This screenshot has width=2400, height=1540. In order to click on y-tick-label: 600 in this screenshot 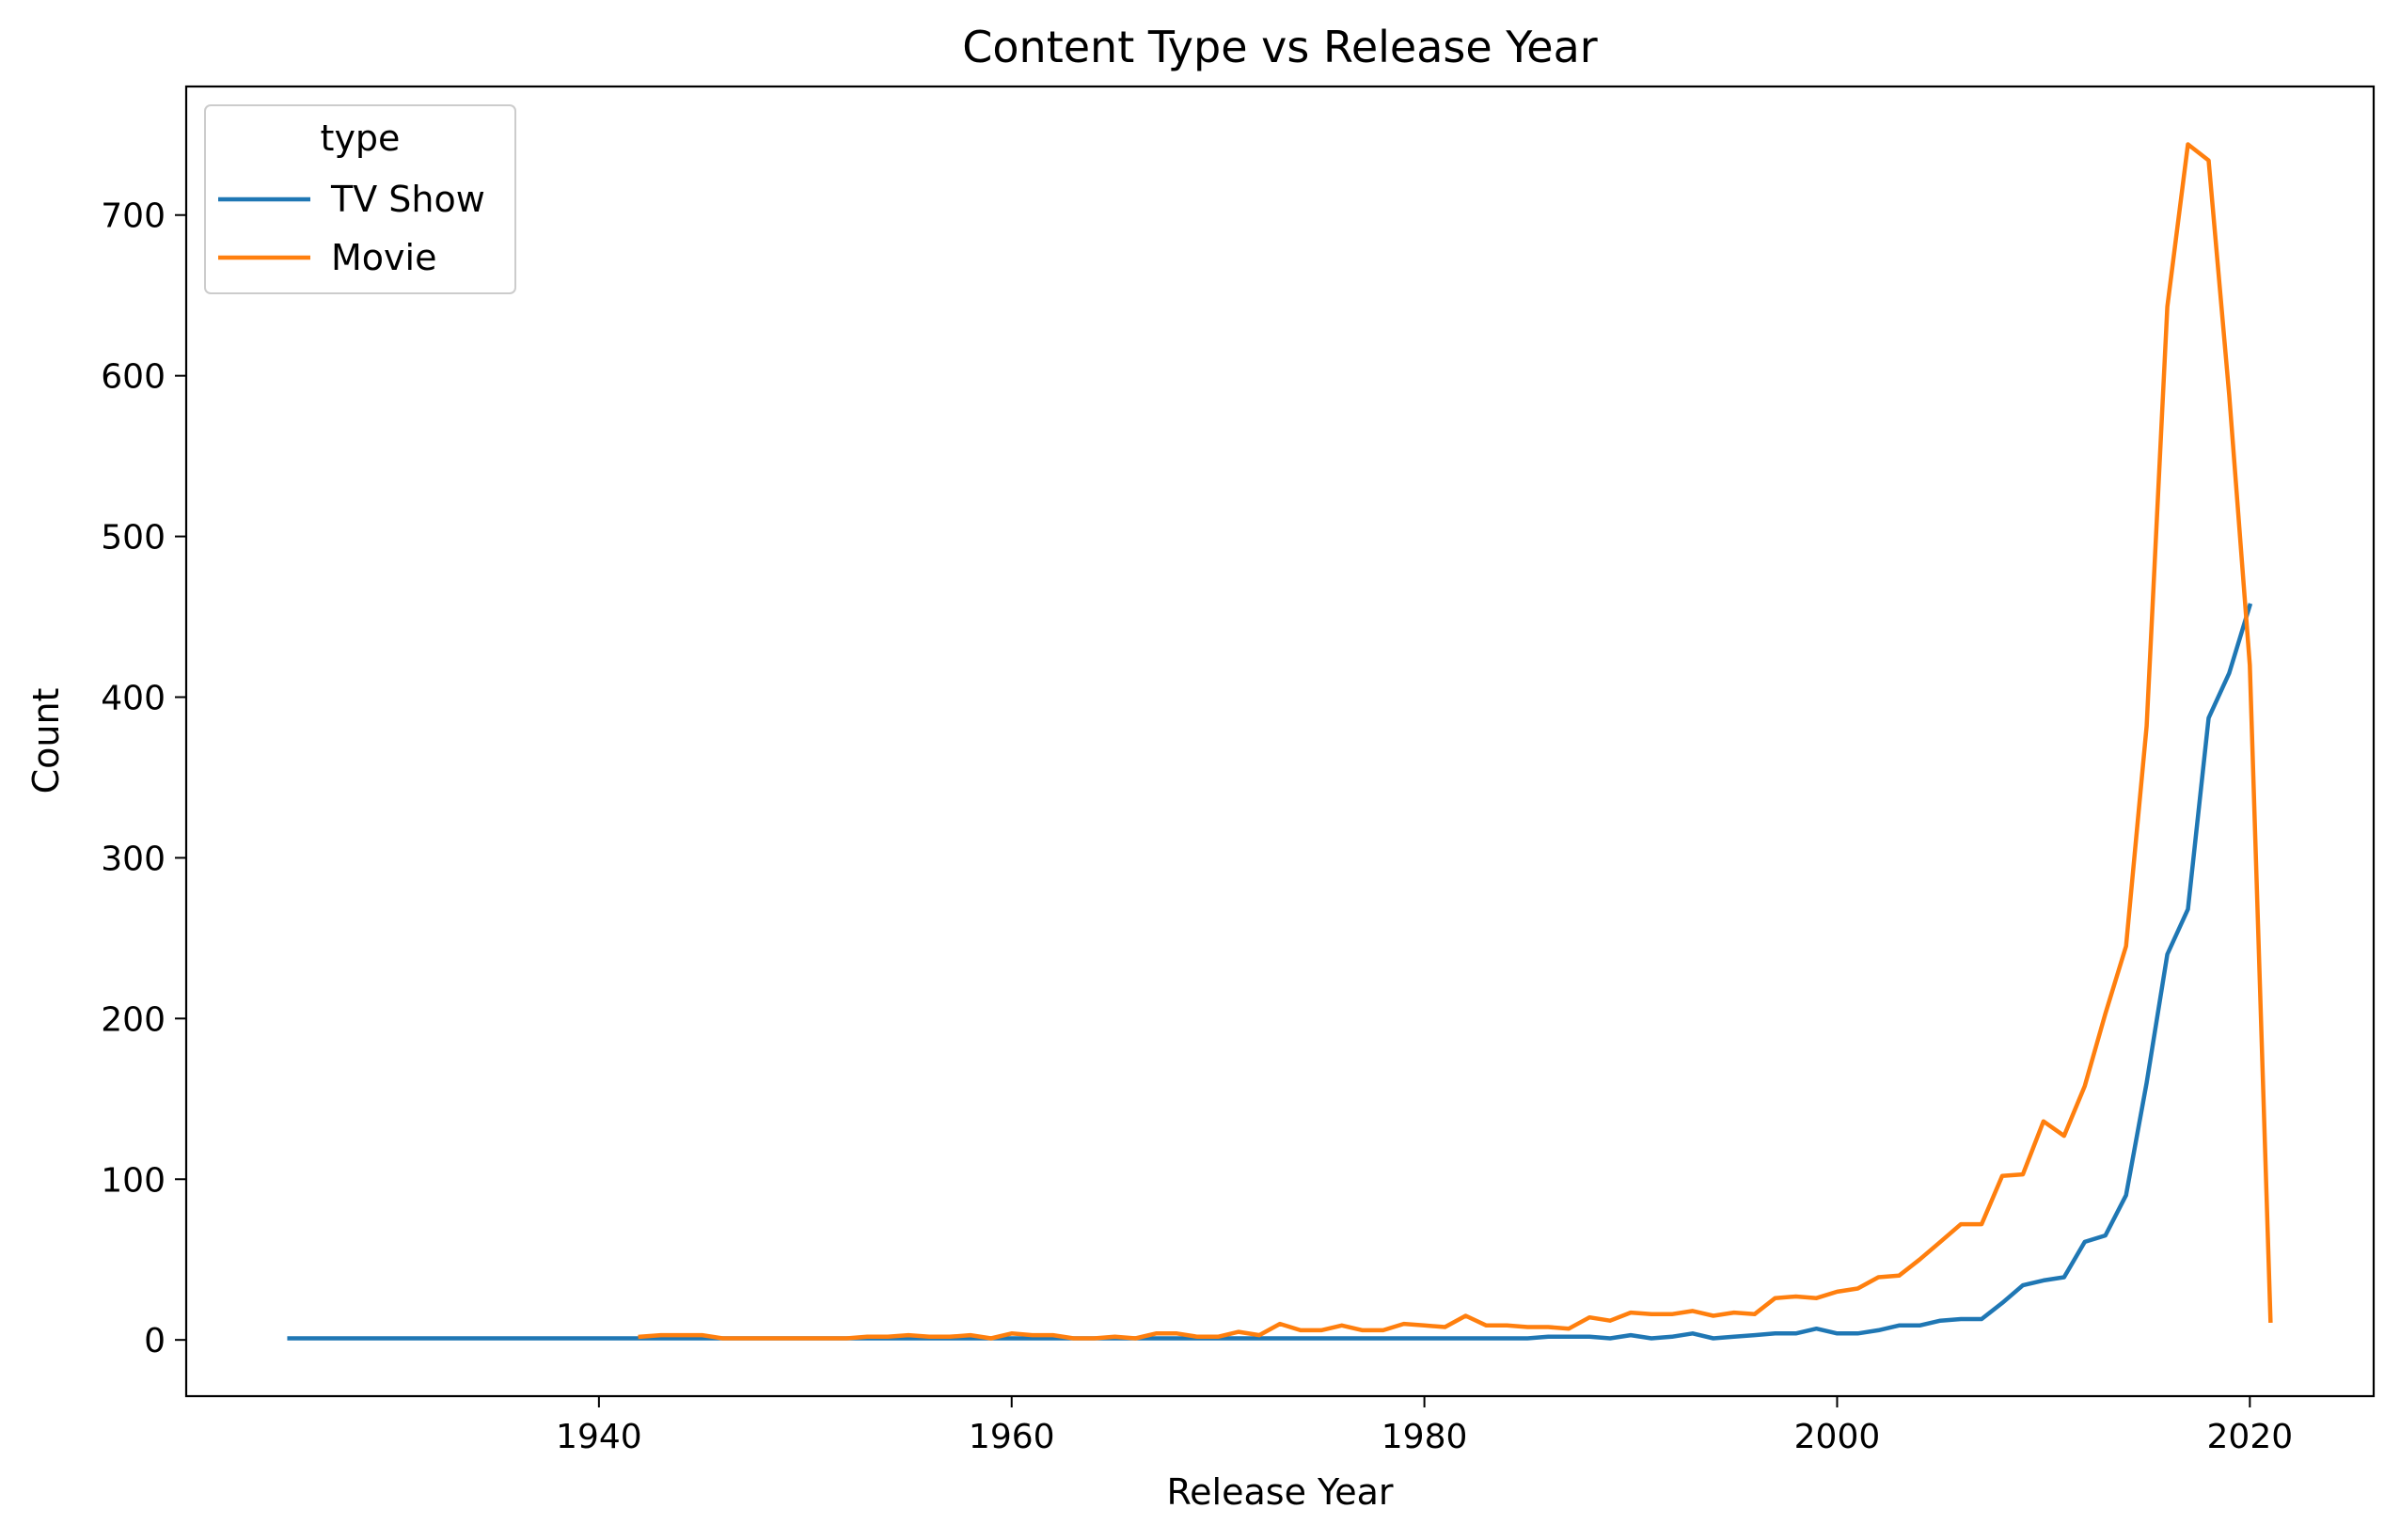, I will do `click(133, 378)`.